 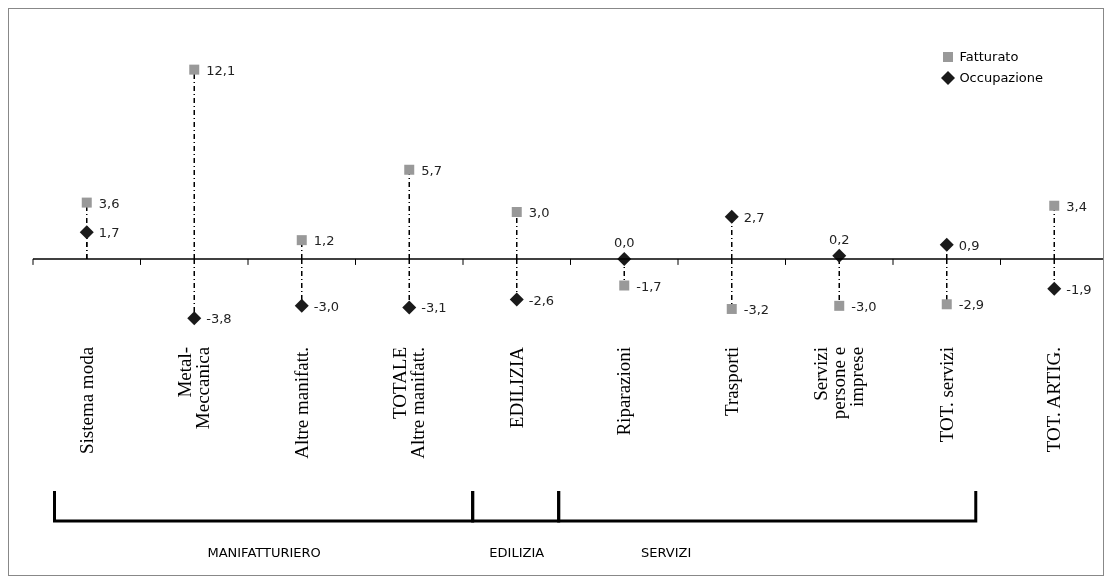 I want to click on x-tick-label: TOT. servizi, so click(x=946, y=394).